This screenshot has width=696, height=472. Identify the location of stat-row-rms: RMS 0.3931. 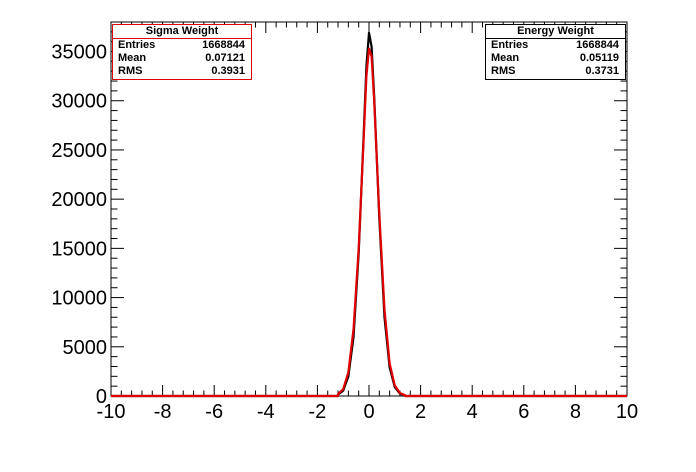
(182, 71).